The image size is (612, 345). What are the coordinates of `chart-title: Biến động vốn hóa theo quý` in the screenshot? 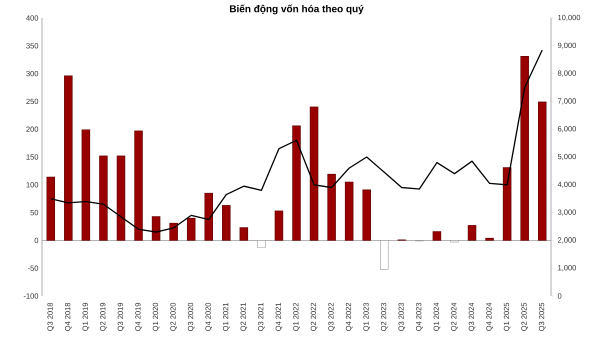 It's located at (297, 9).